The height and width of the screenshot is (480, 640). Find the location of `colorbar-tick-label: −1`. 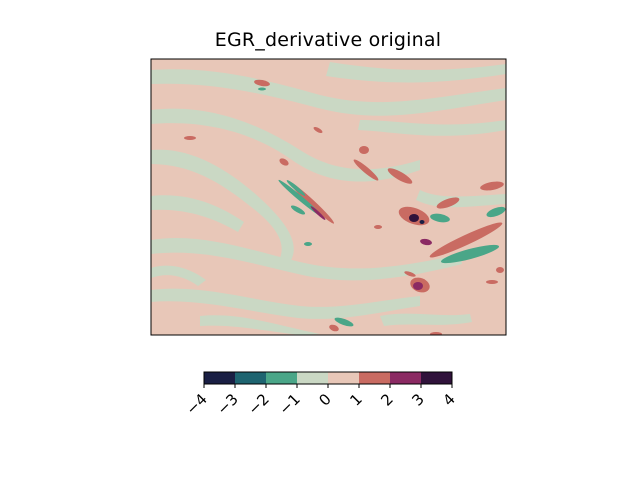

colorbar-tick-label: −1 is located at coordinates (289, 404).